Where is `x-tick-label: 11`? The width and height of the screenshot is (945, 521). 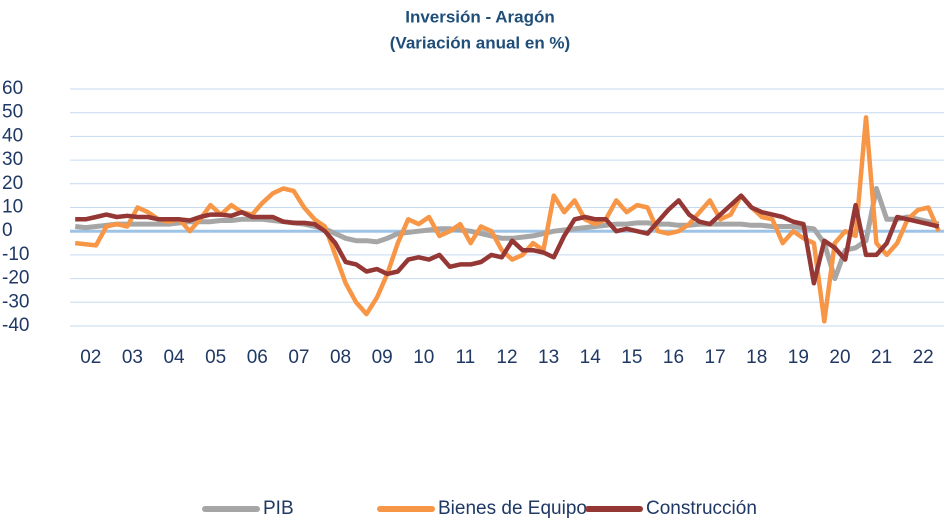 x-tick-label: 11 is located at coordinates (466, 357).